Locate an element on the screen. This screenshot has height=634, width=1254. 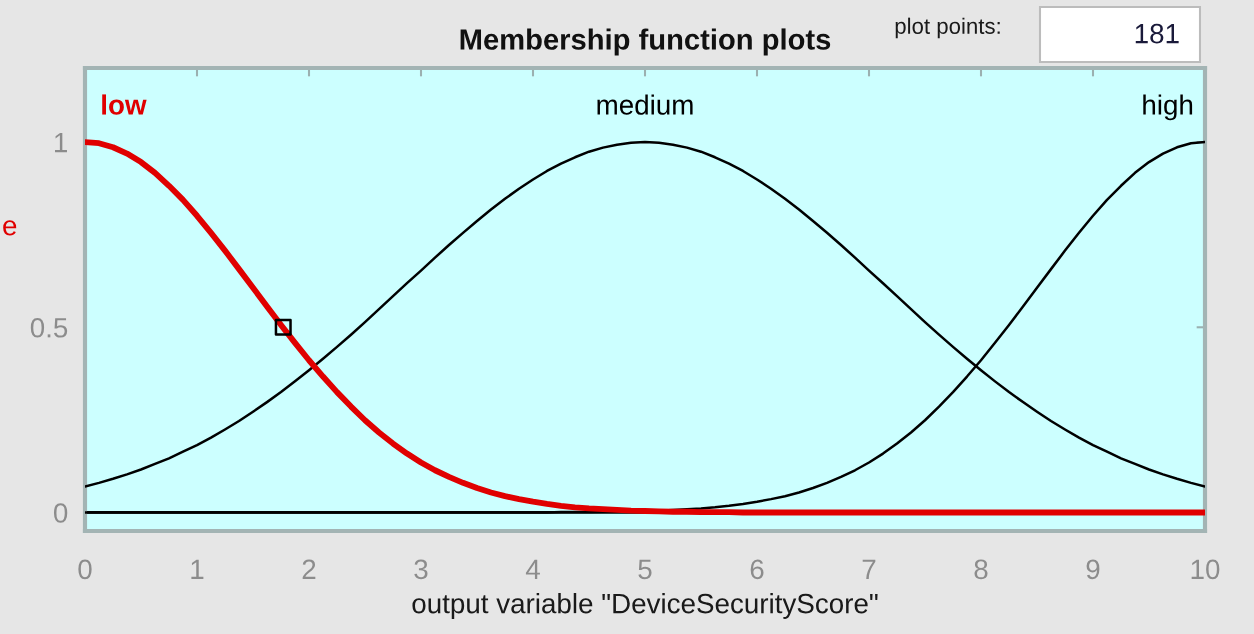
x-tick-label: 10 is located at coordinates (1205, 569).